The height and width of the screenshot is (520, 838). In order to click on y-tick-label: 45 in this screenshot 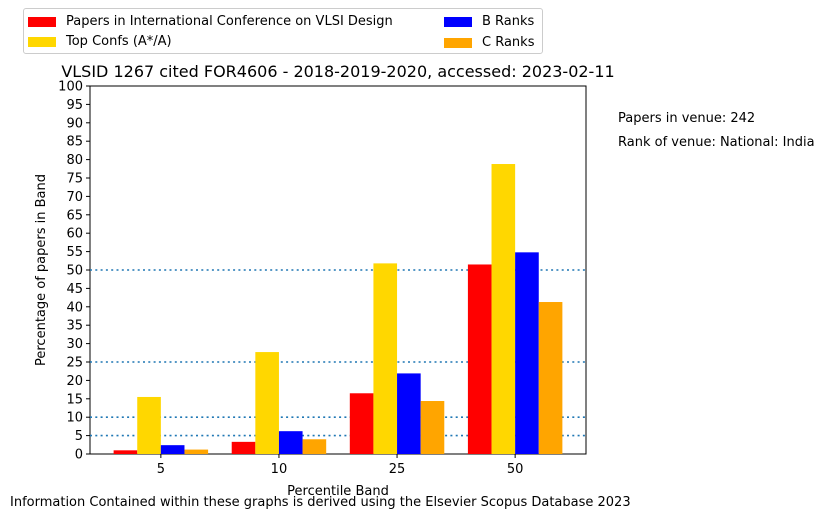, I will do `click(74, 289)`.